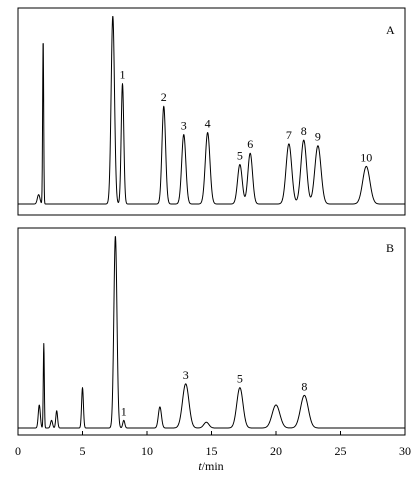  Describe the element at coordinates (318, 137) in the screenshot. I see `peak-label-a-9: 9` at that location.